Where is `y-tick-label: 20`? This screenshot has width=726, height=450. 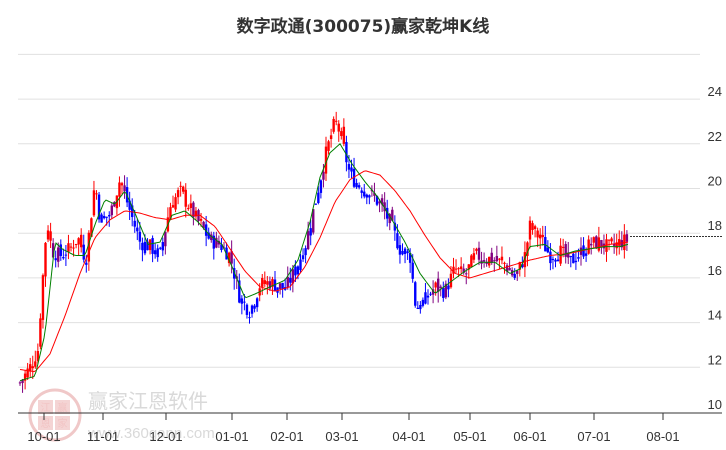 y-tick-label: 20 is located at coordinates (715, 181).